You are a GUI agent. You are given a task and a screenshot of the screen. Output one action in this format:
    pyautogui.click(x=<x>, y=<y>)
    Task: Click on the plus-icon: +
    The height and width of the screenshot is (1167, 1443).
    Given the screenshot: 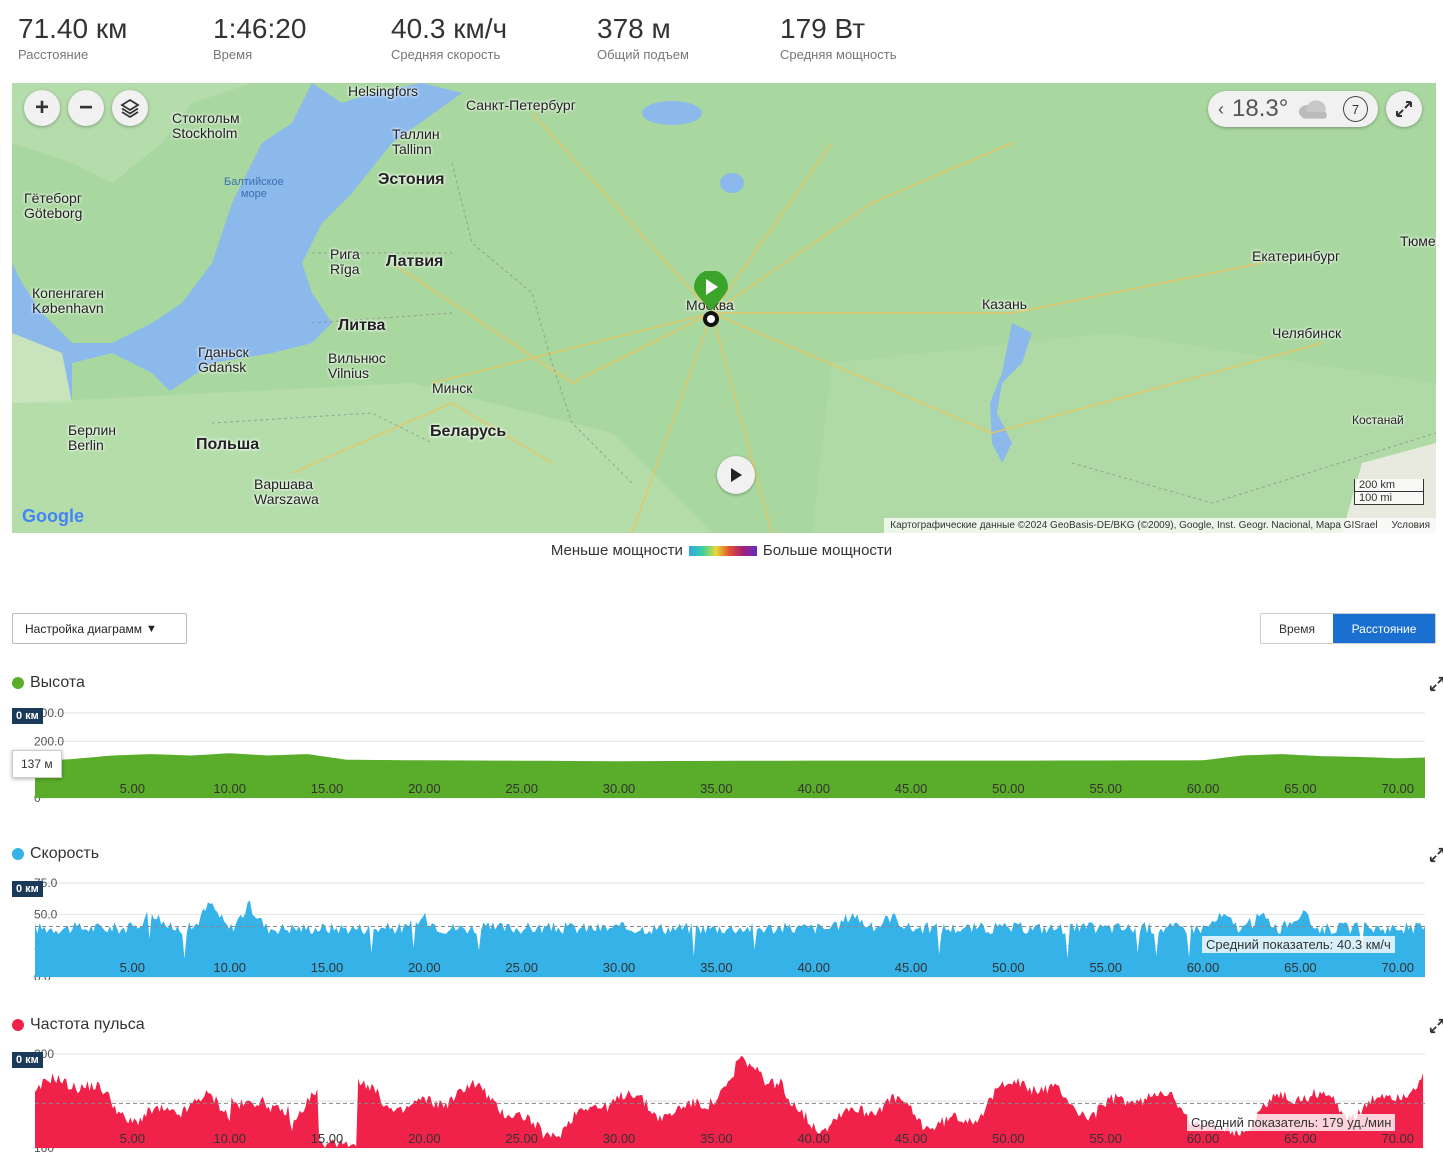 What is the action you would take?
    pyautogui.click(x=41, y=107)
    